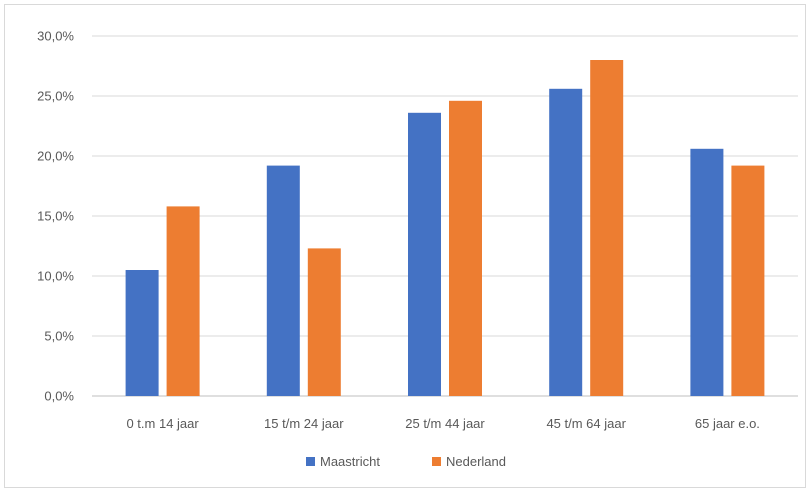 The image size is (812, 492). I want to click on y-tick-label: 5,0%, so click(59, 336).